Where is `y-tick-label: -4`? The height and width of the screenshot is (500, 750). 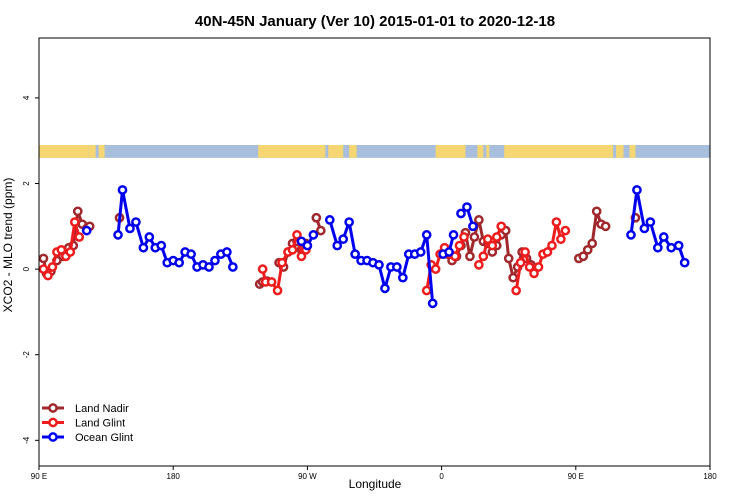 y-tick-label: -4 is located at coordinates (26, 440).